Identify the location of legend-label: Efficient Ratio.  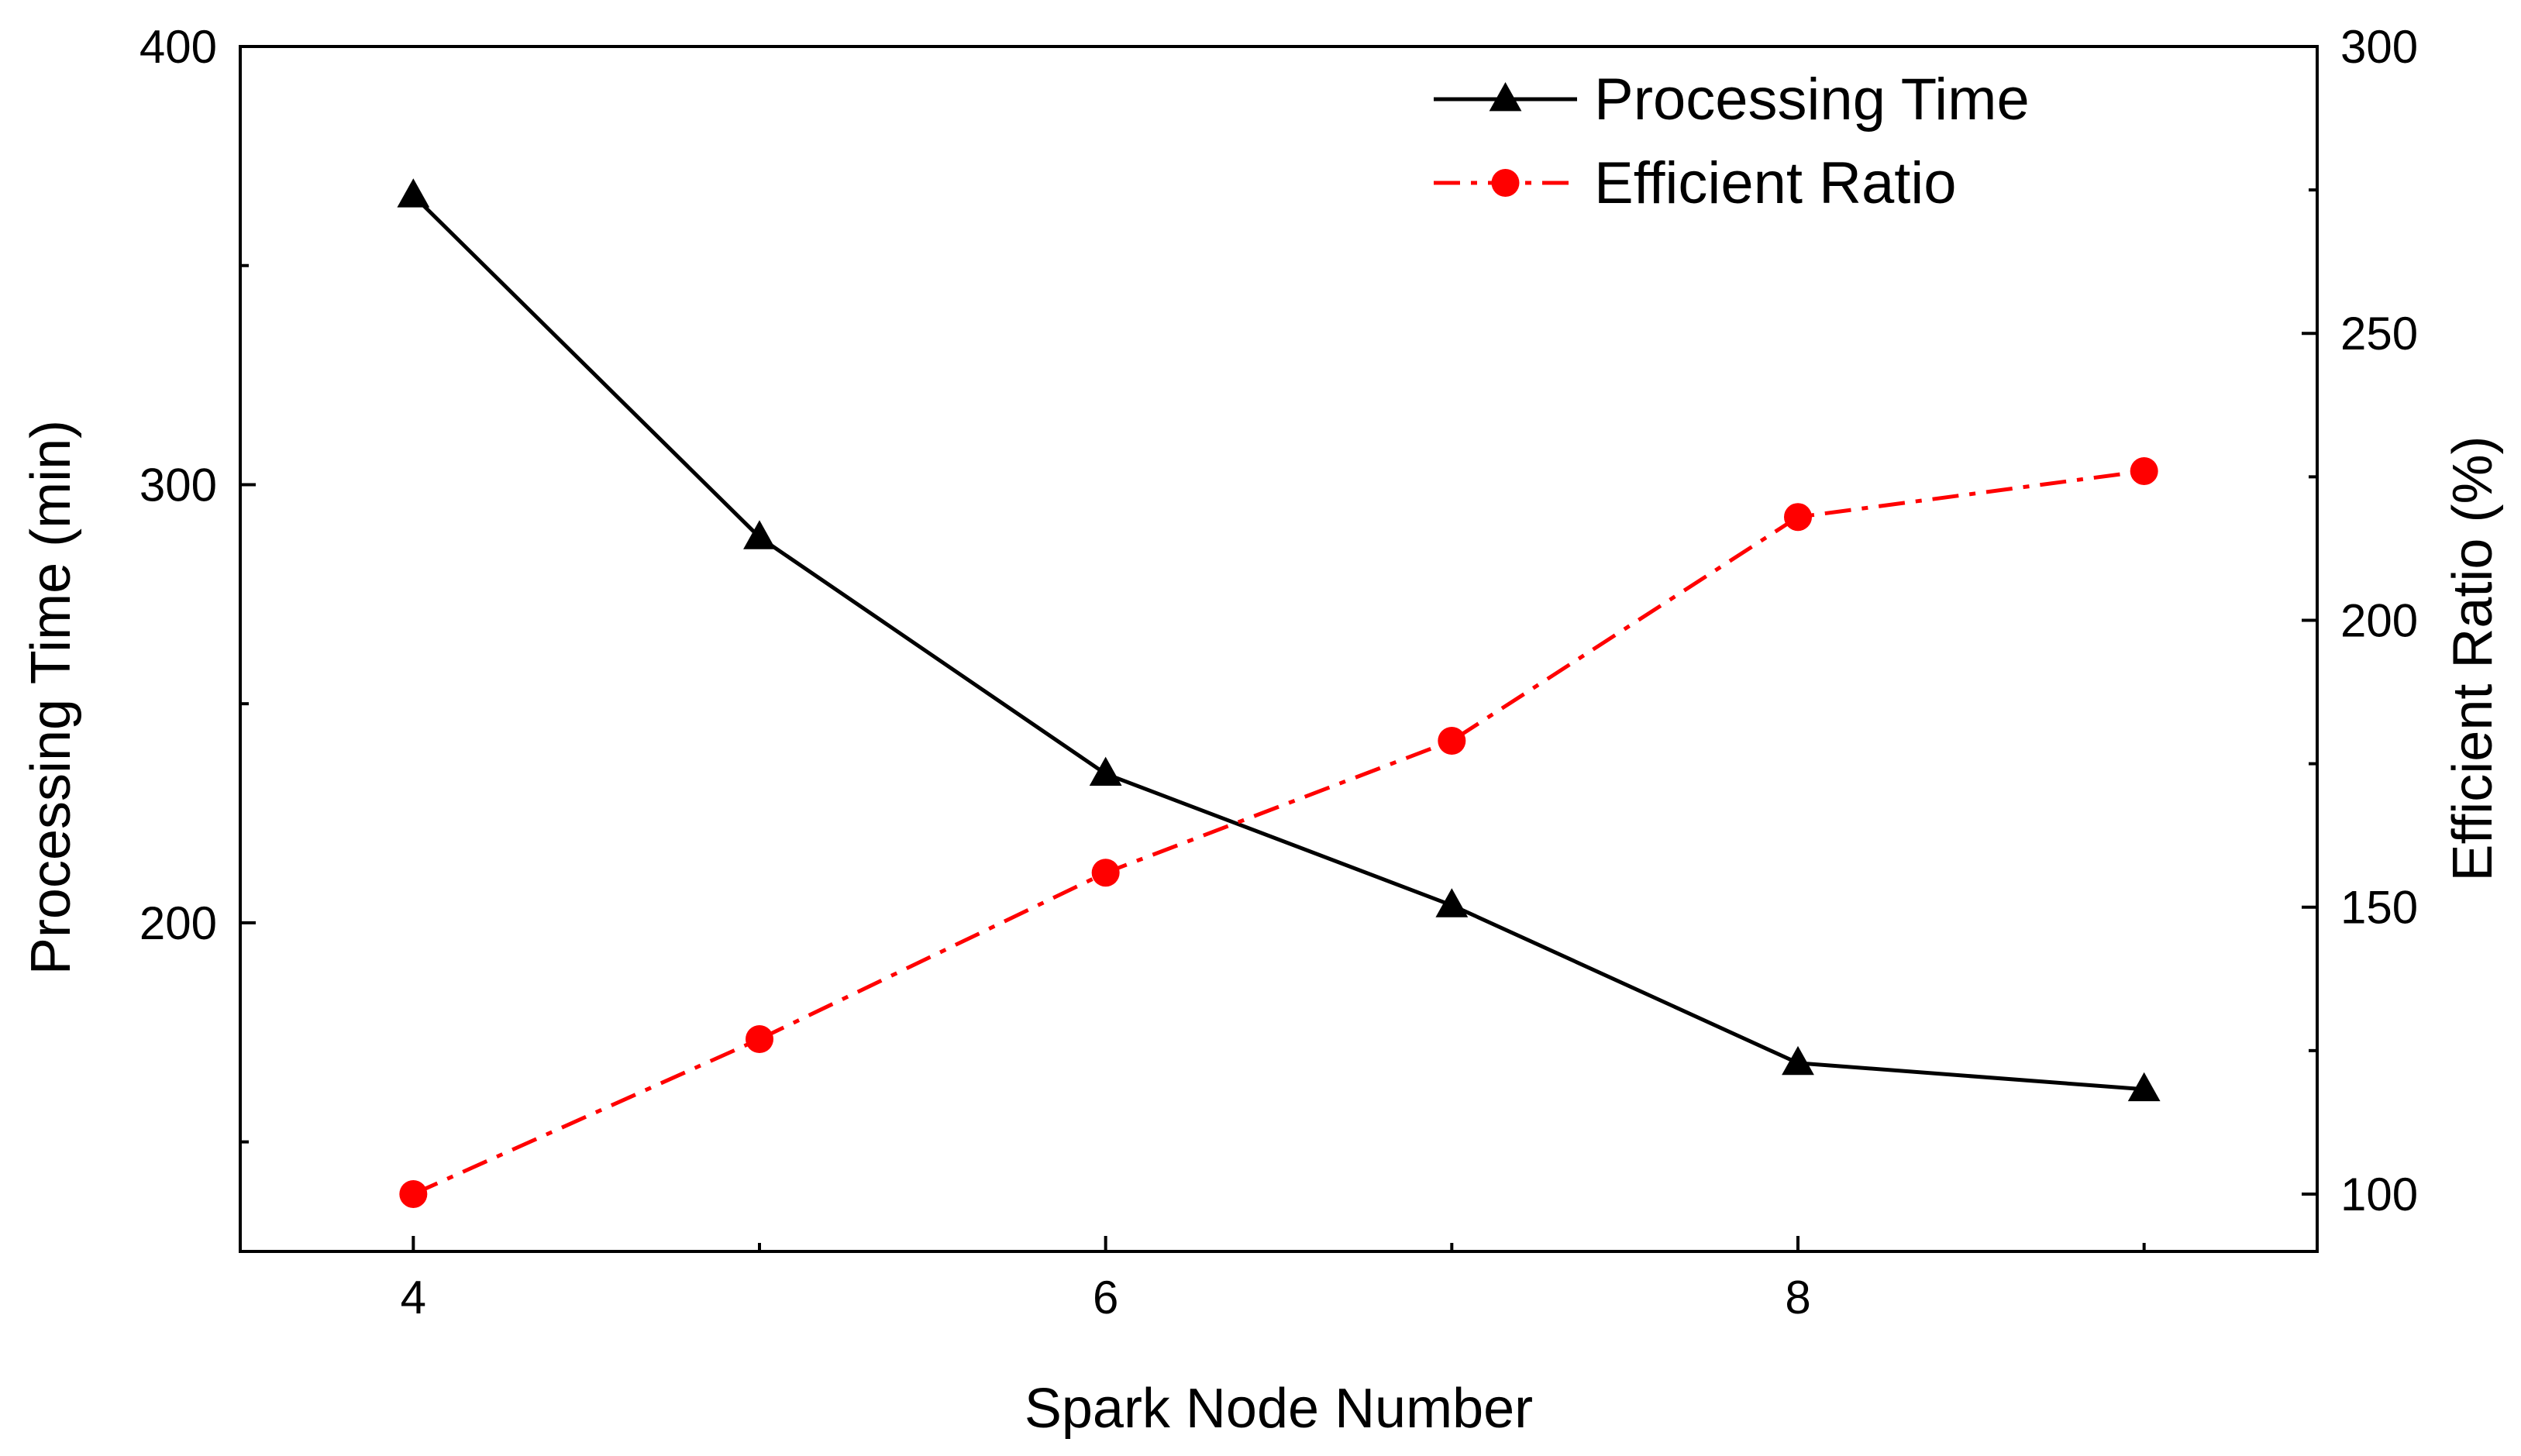
(1775, 183).